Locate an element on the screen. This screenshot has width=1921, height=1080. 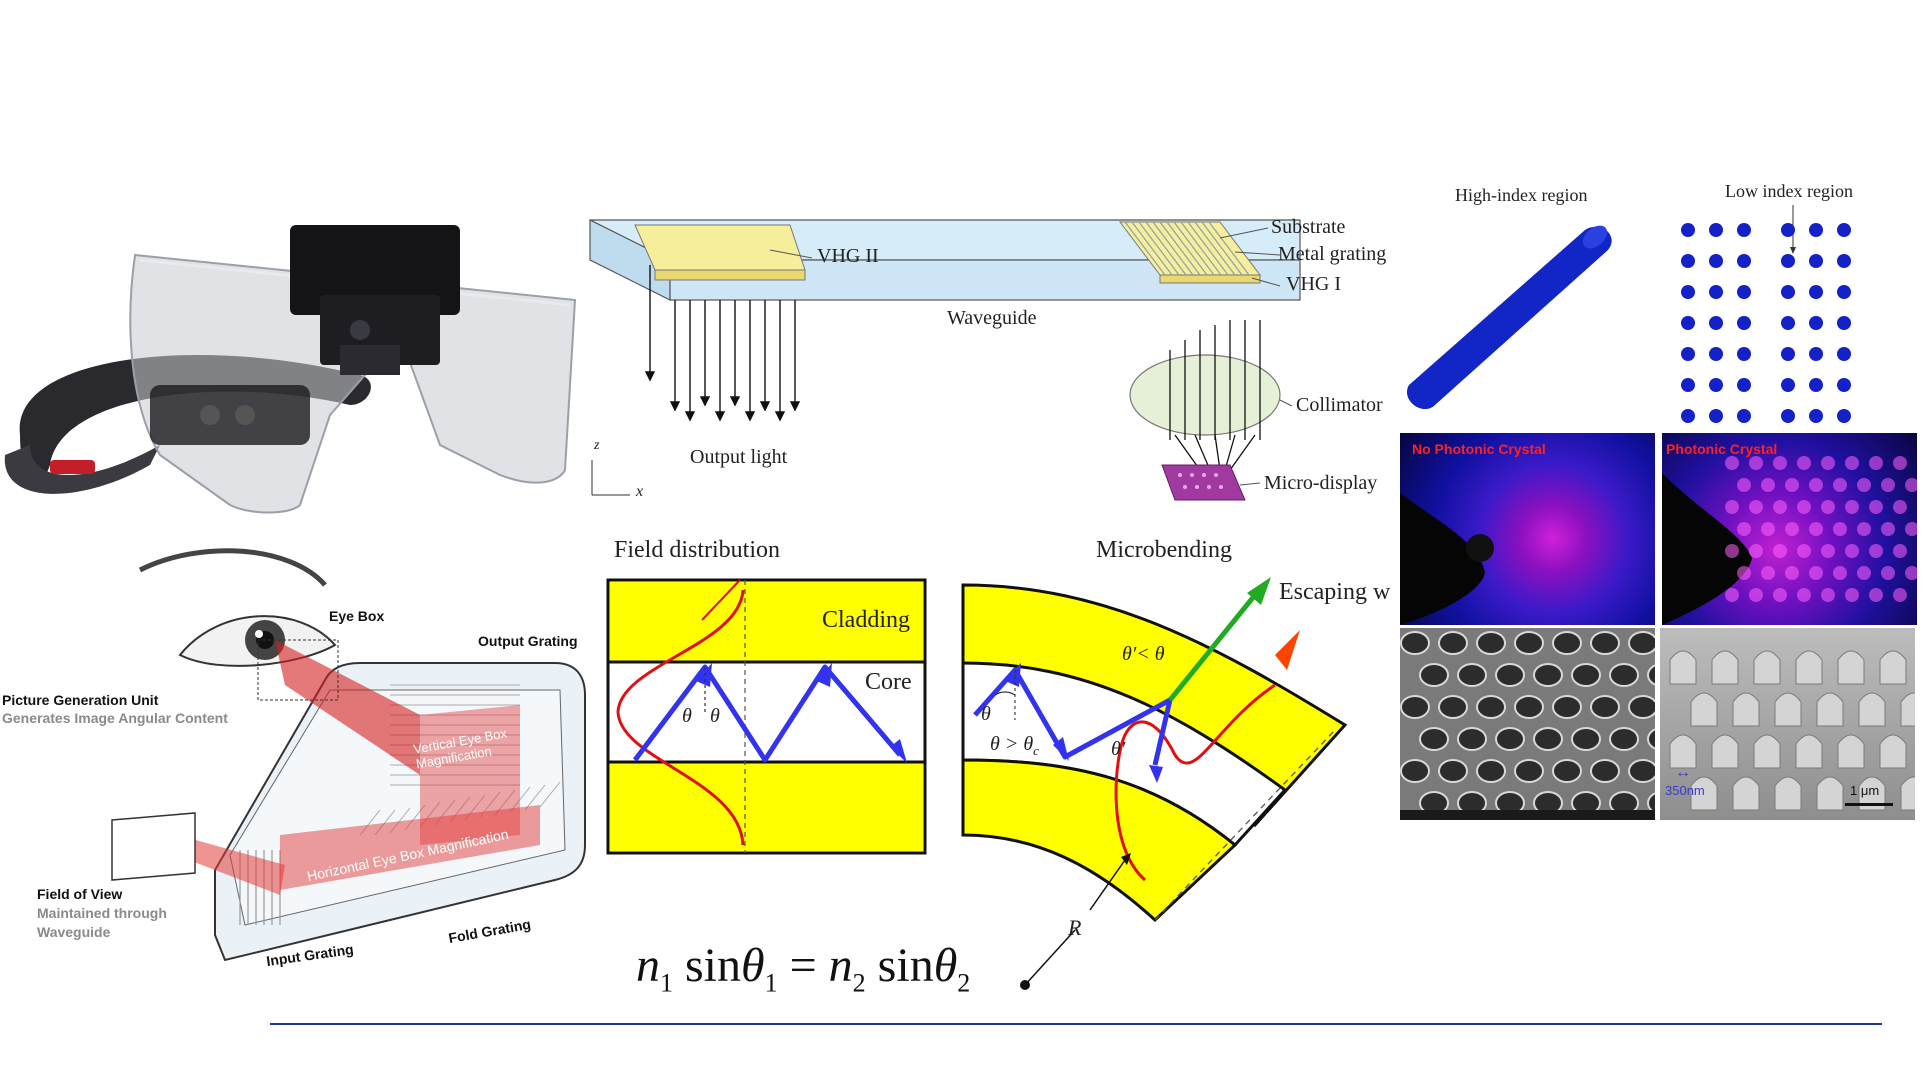
formula-sub1b: 1 is located at coordinates (771, 983).